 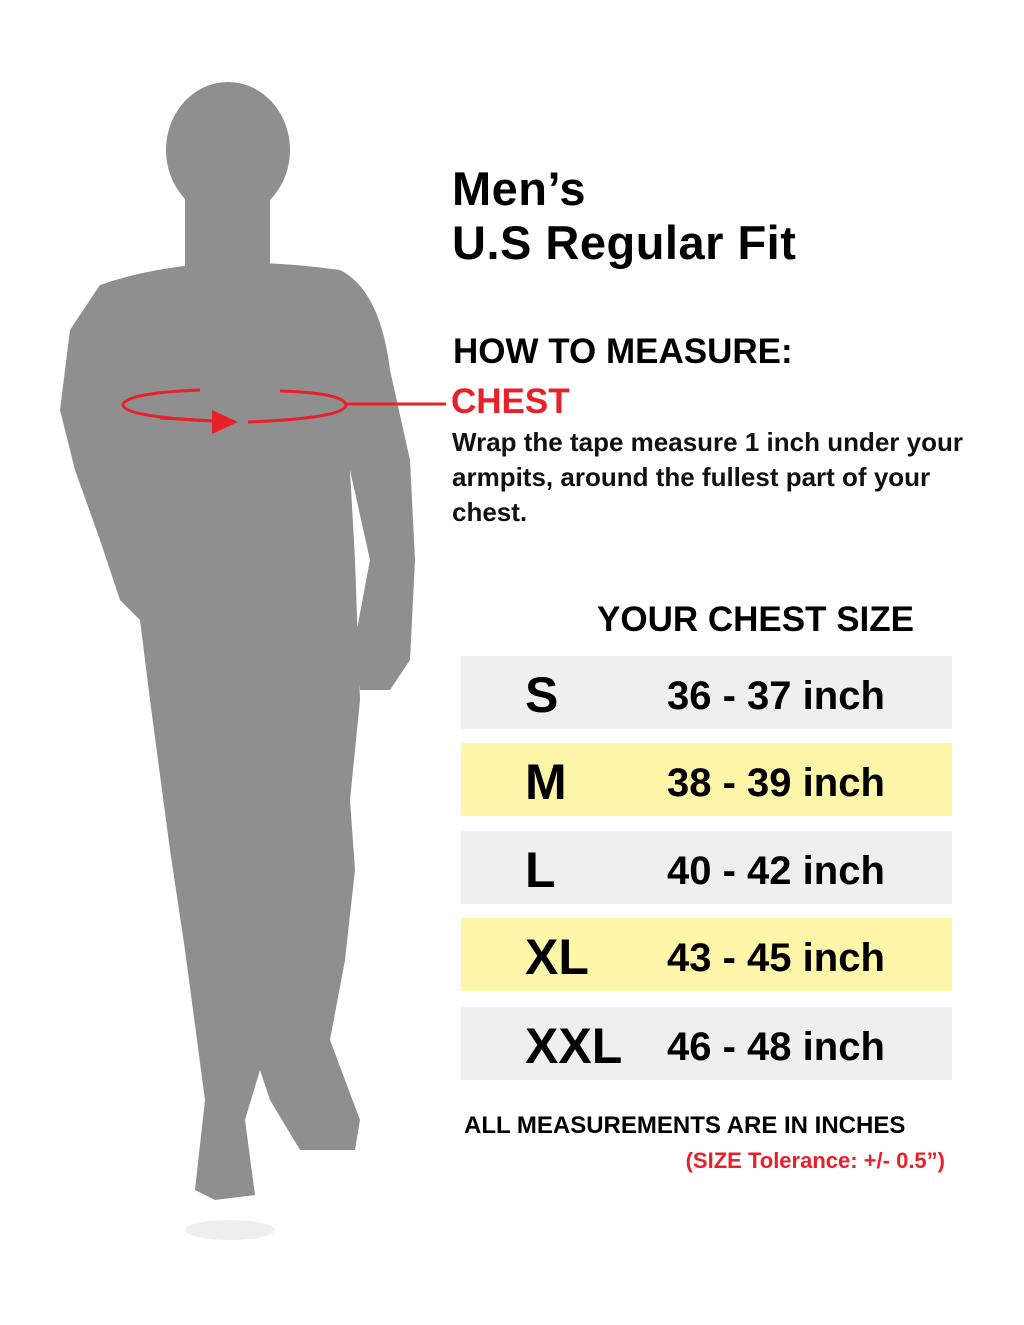 What do you see at coordinates (283, 411) in the screenshot?
I see `tape-measure-icon` at bounding box center [283, 411].